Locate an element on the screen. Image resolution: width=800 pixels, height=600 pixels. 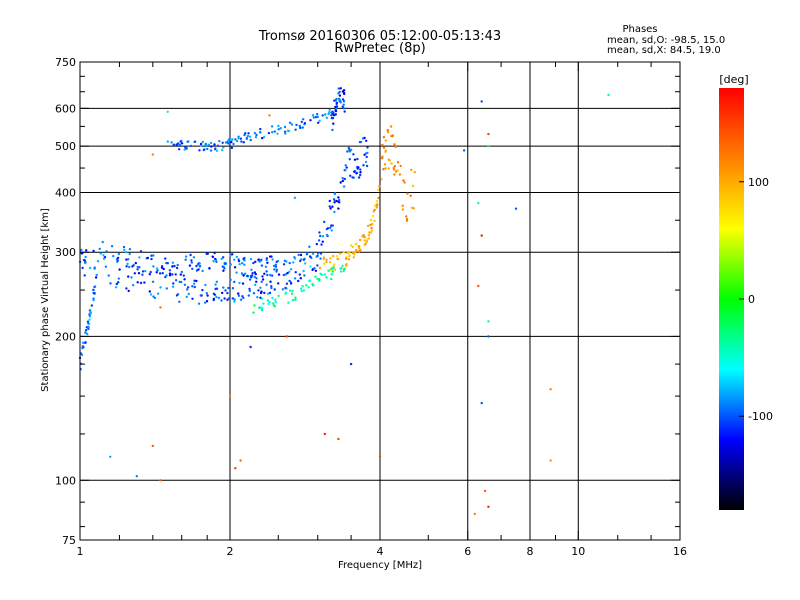
stats-x-mode: mean, sd,X: 84.5, 19.0 is located at coordinates (664, 50).